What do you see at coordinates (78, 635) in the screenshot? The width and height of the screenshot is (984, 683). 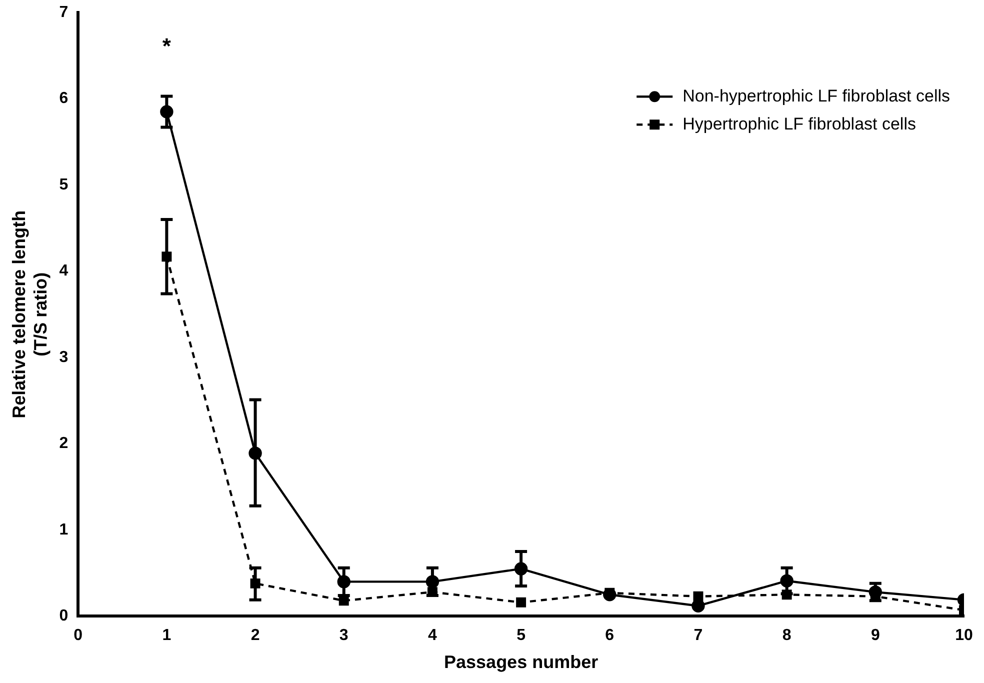 I see `x-tick-label: 0` at bounding box center [78, 635].